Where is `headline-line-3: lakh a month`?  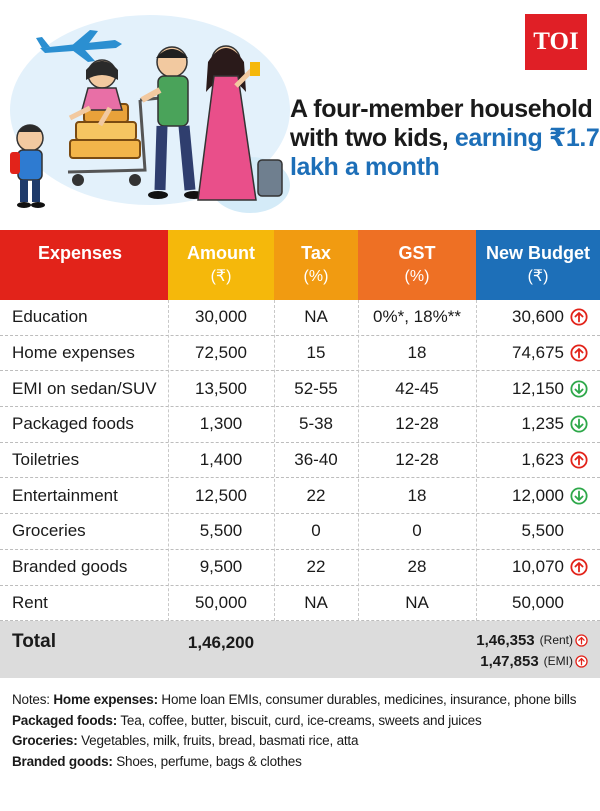 headline-line-3: lakh a month is located at coordinates (365, 167).